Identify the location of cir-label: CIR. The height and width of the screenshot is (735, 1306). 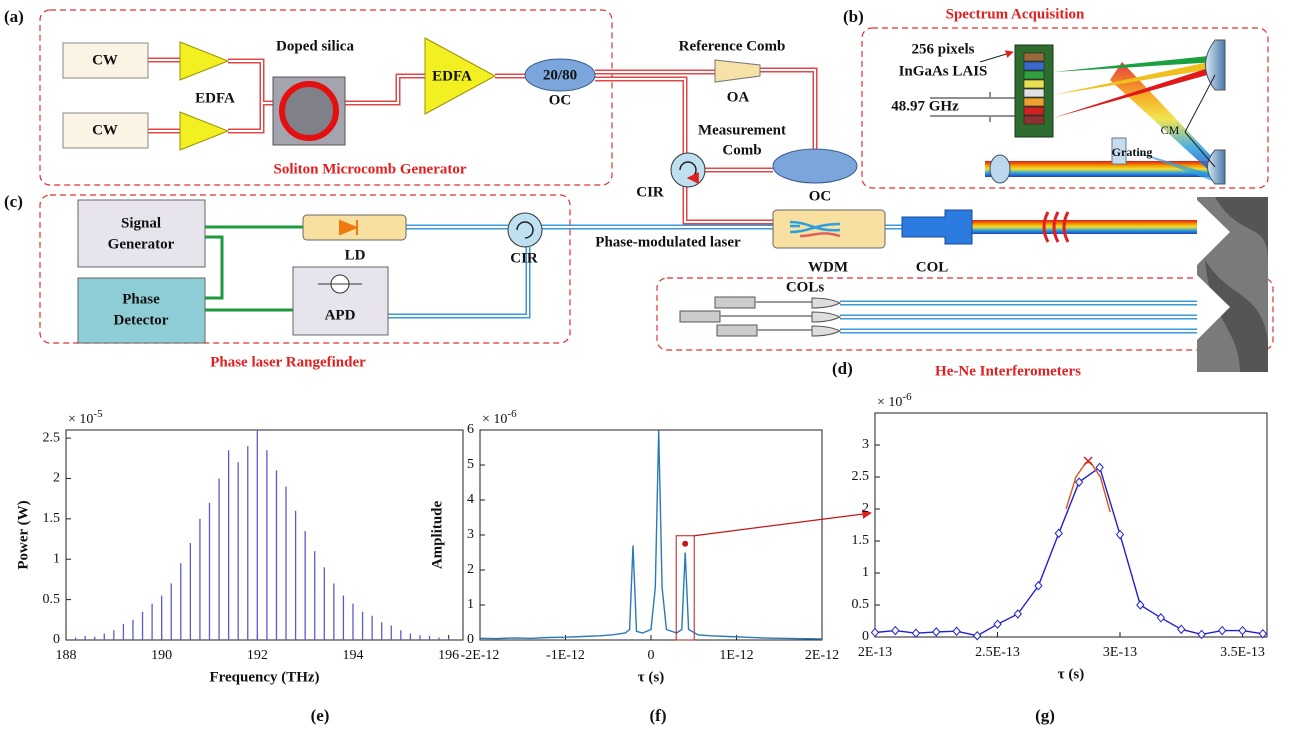
(524, 258).